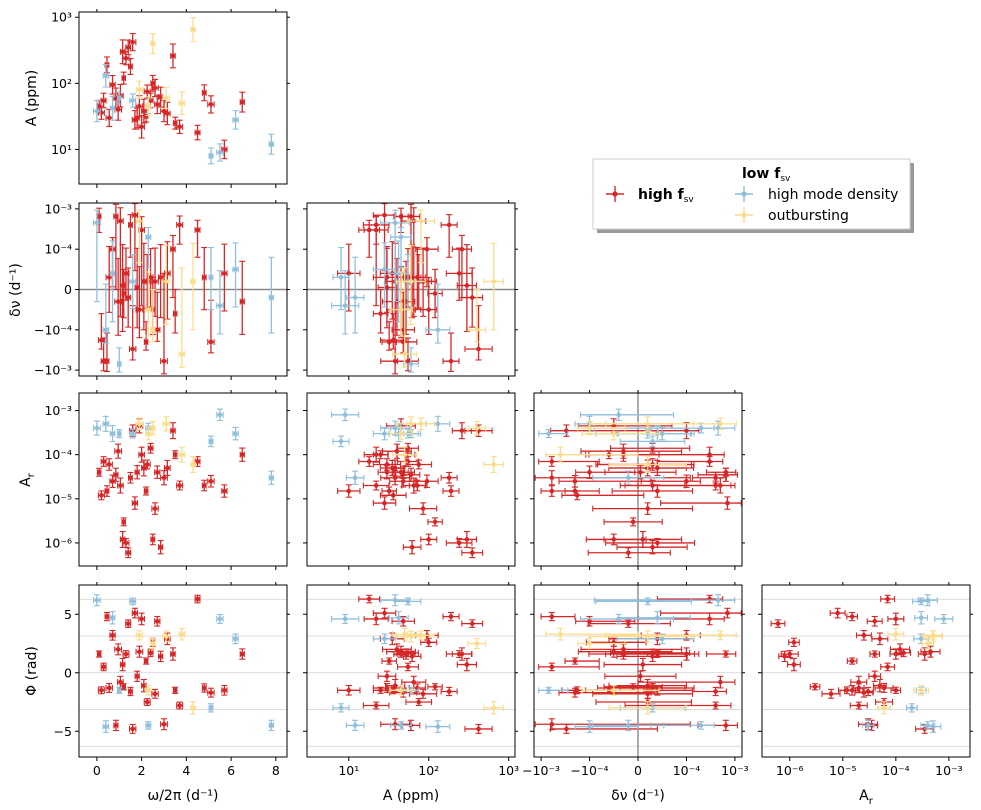 The width and height of the screenshot is (981, 810). Describe the element at coordinates (410, 290) in the screenshot. I see `panel-dnu-vs-A` at that location.